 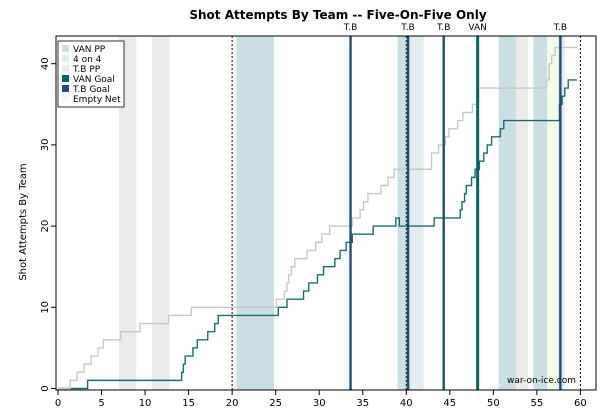 I want to click on x-tick-label: 35, so click(x=362, y=403).